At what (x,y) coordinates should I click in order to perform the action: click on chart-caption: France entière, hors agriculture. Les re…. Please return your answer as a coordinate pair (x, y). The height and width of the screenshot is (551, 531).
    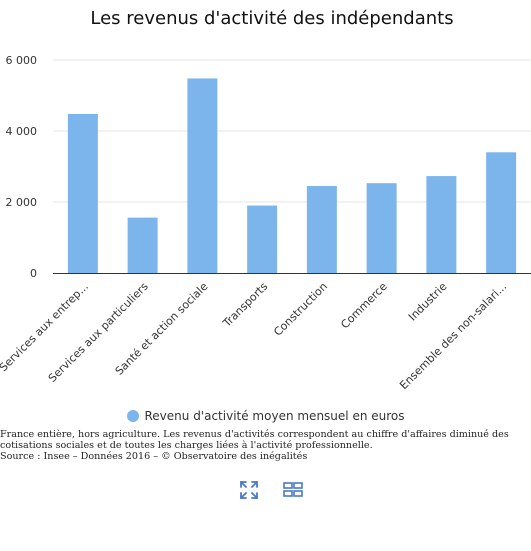
    Looking at the image, I should click on (265, 445).